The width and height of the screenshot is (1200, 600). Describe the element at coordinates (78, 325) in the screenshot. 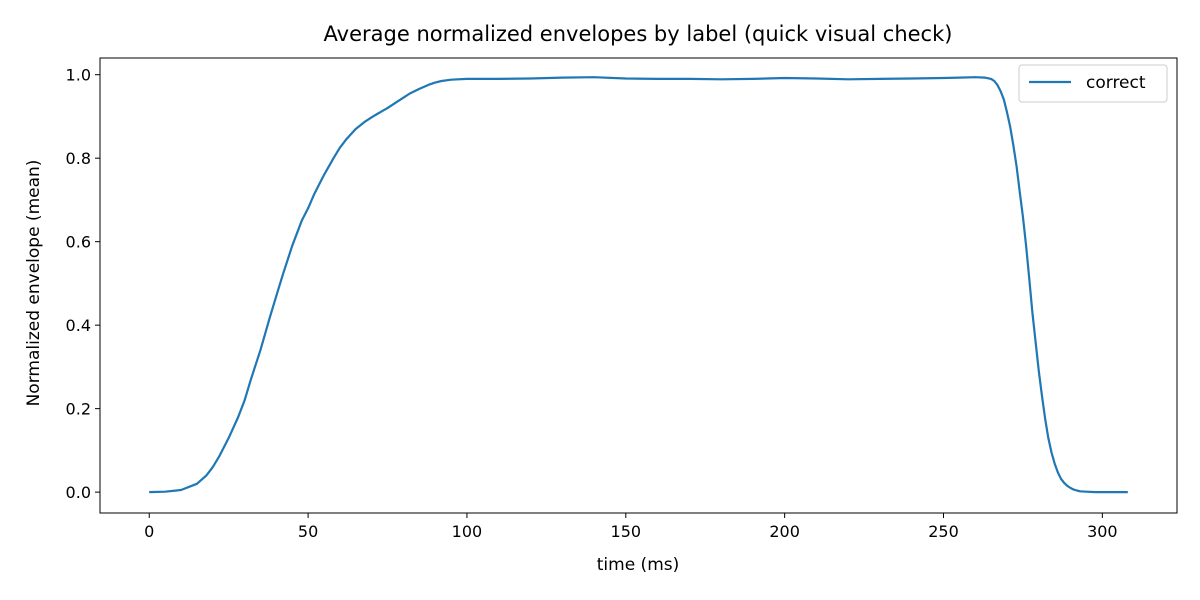

I see `y-tick-label: 0.4` at that location.